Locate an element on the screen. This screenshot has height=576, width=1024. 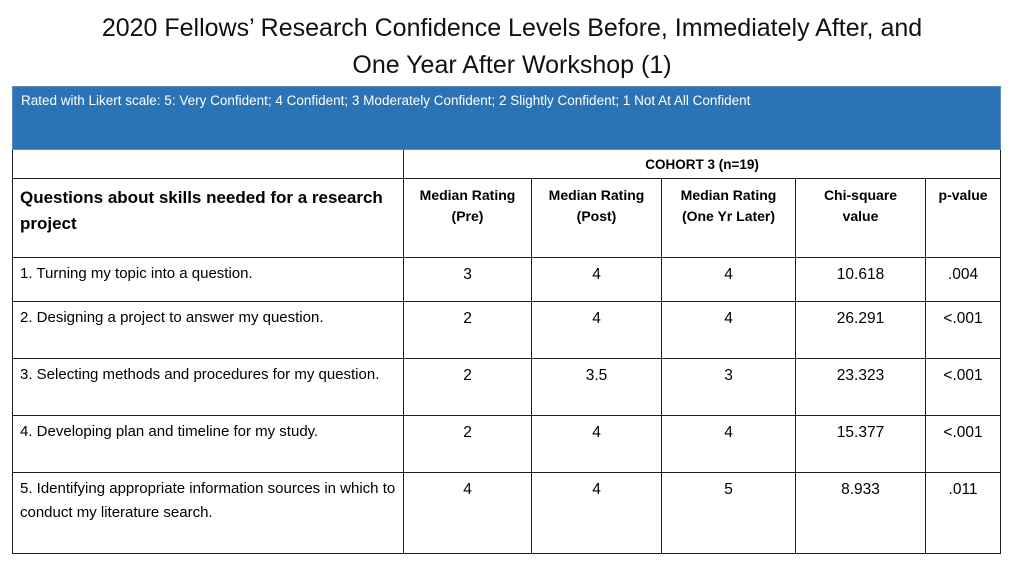
one-yr-cell: 3 is located at coordinates (728, 387).